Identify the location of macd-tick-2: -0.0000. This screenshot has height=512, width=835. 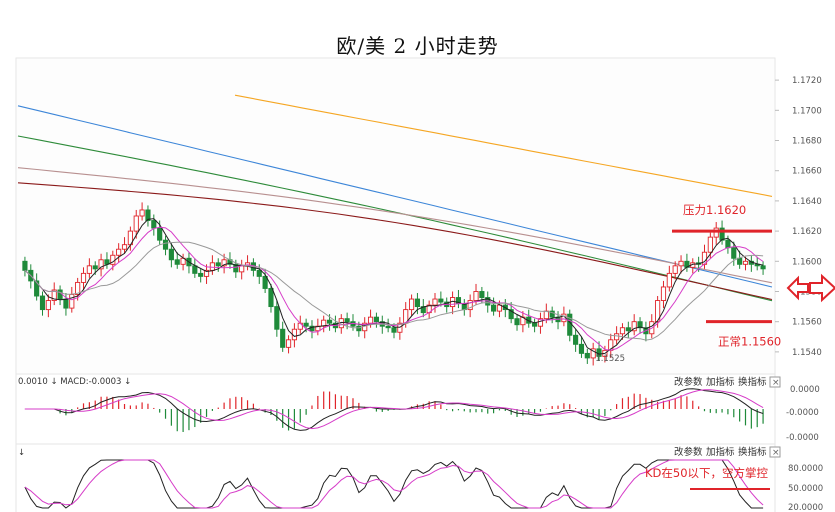
(802, 438).